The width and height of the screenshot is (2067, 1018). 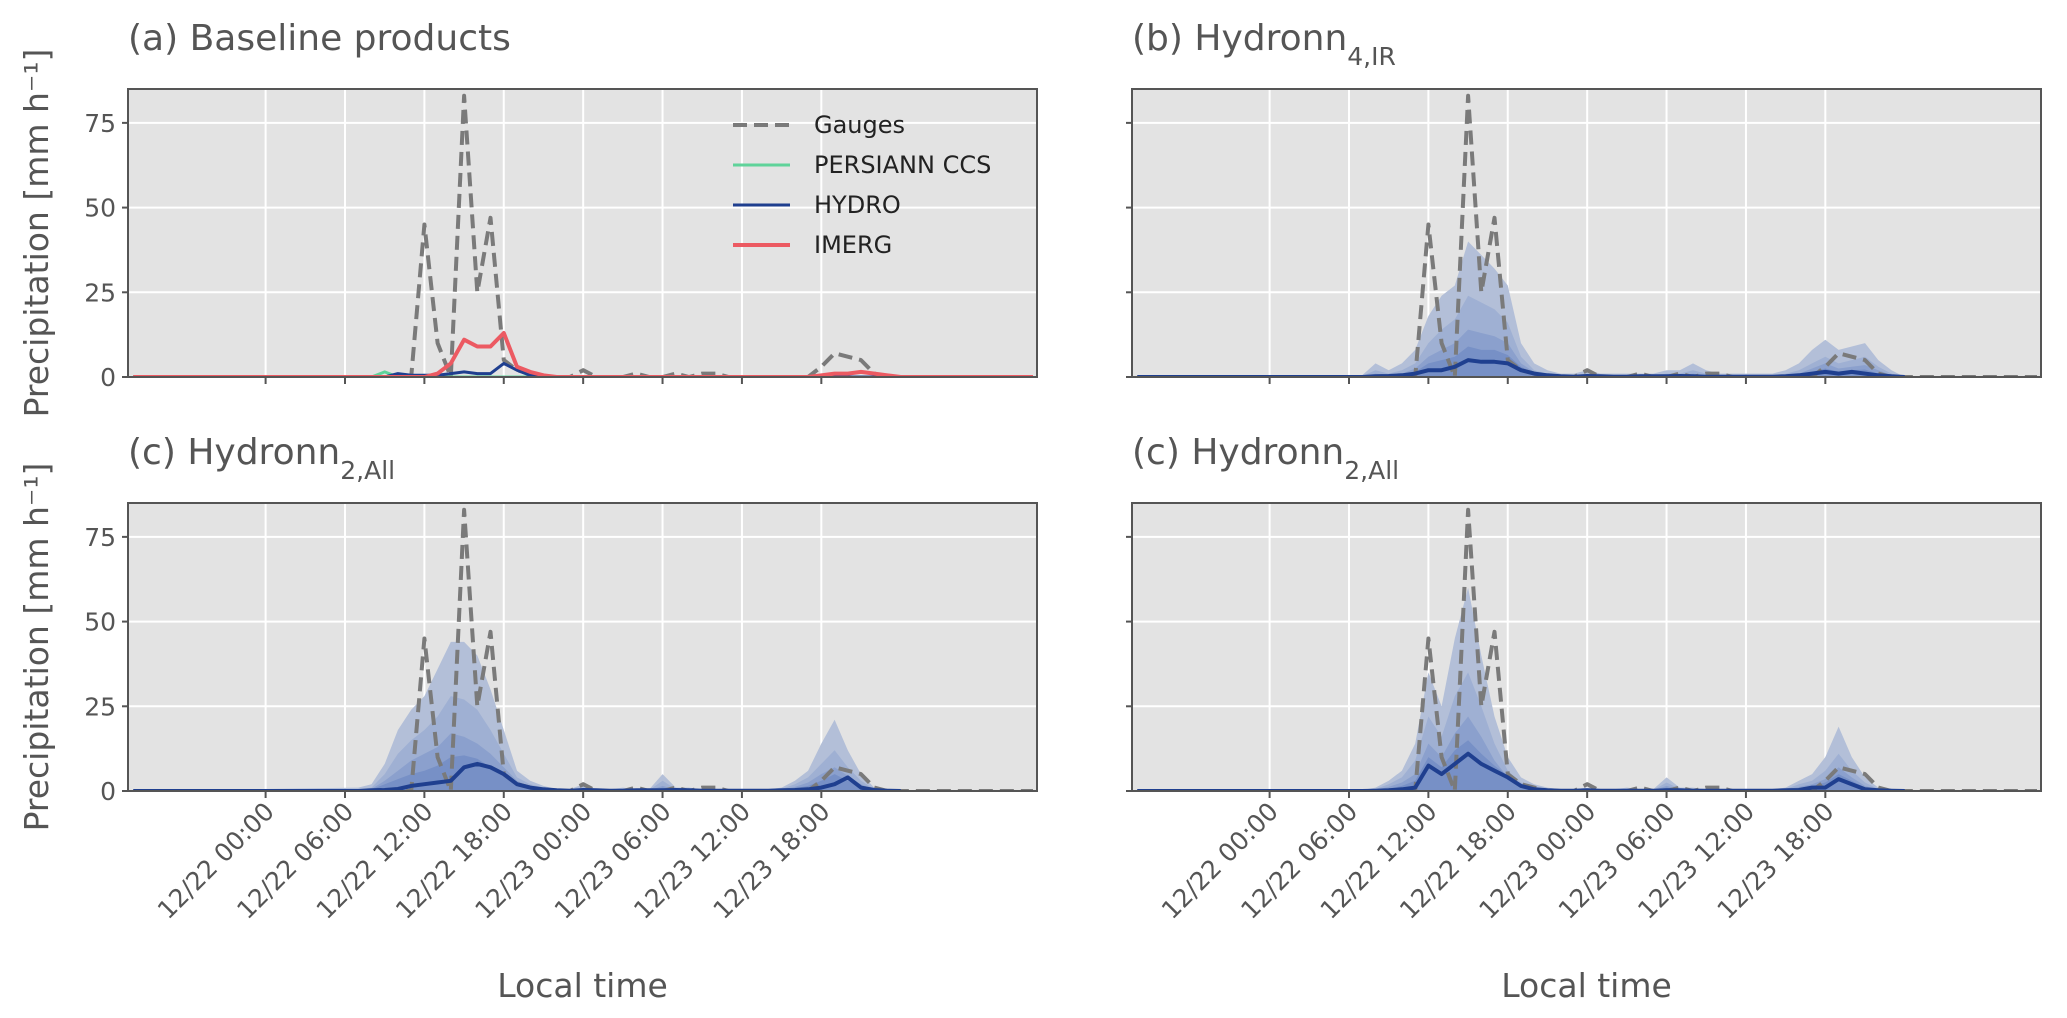 I want to click on series-gauges, so click(x=583, y=235).